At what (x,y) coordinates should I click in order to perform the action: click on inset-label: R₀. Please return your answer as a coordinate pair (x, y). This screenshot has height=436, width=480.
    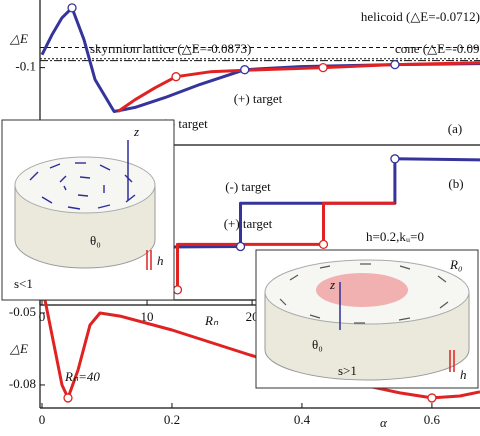
    Looking at the image, I should click on (455, 264).